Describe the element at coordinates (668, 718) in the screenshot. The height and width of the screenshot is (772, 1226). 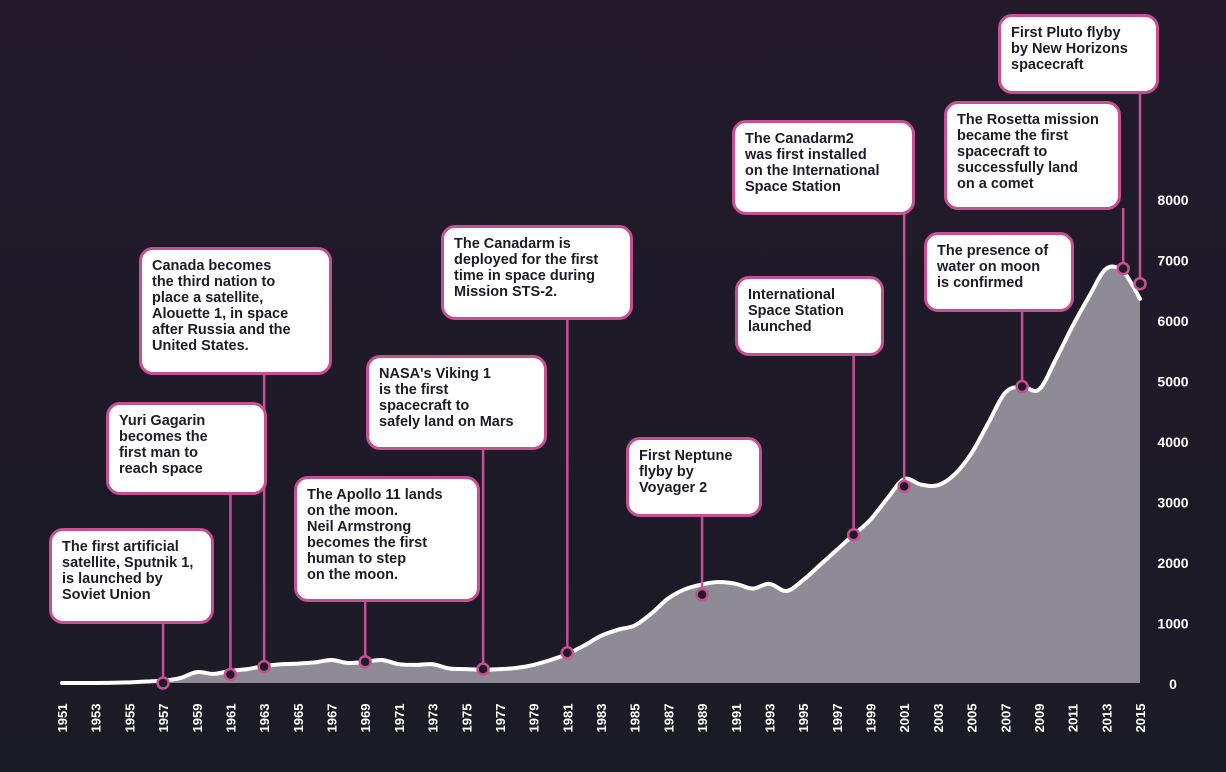
I see `x-tick-label: 1987` at that location.